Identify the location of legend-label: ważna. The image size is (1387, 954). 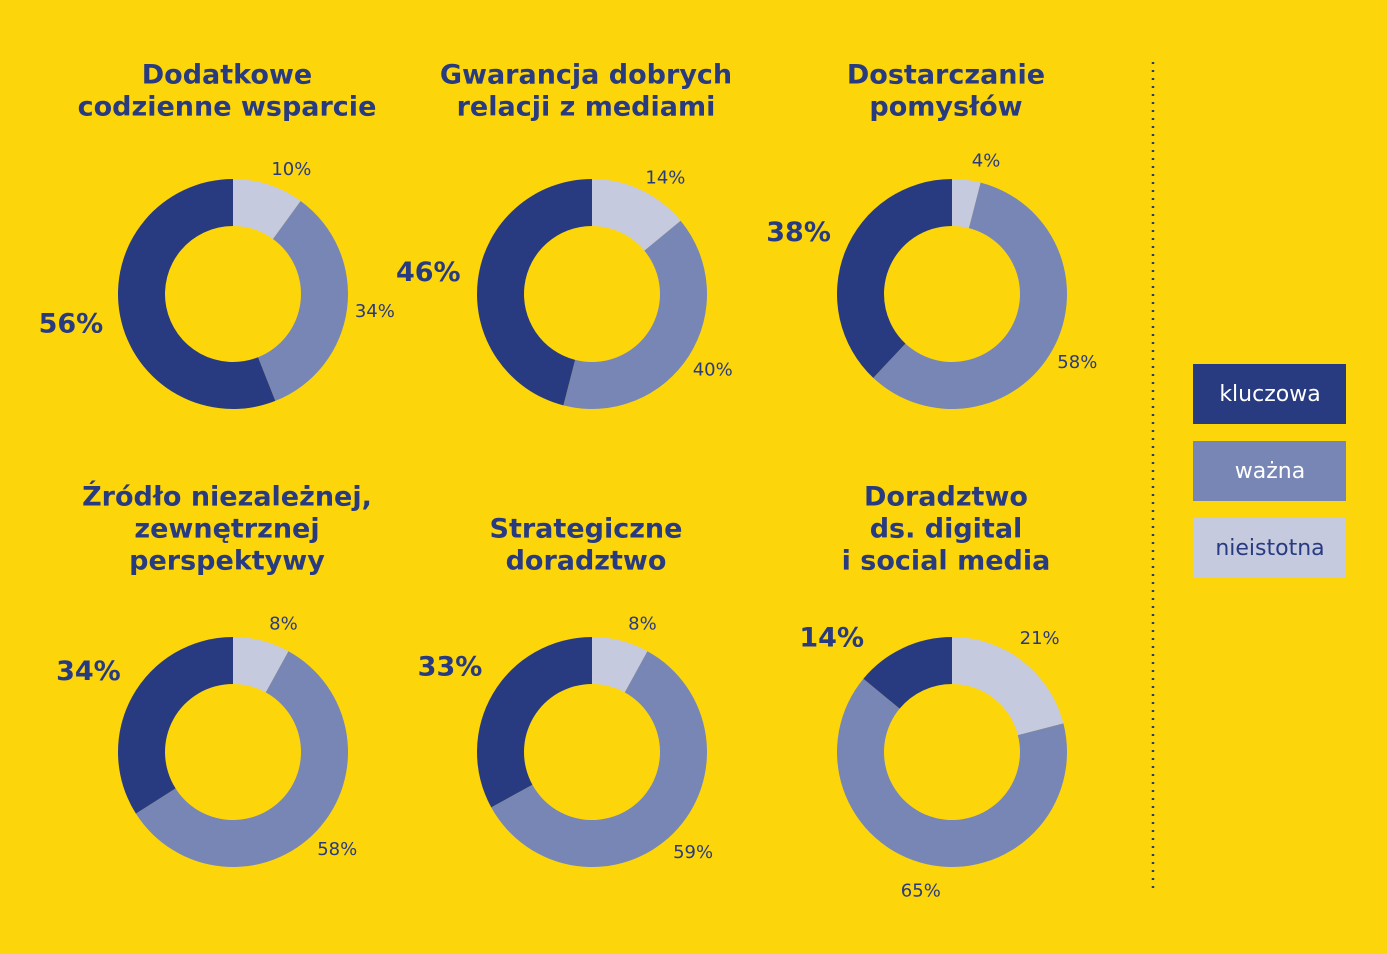
(1270, 471).